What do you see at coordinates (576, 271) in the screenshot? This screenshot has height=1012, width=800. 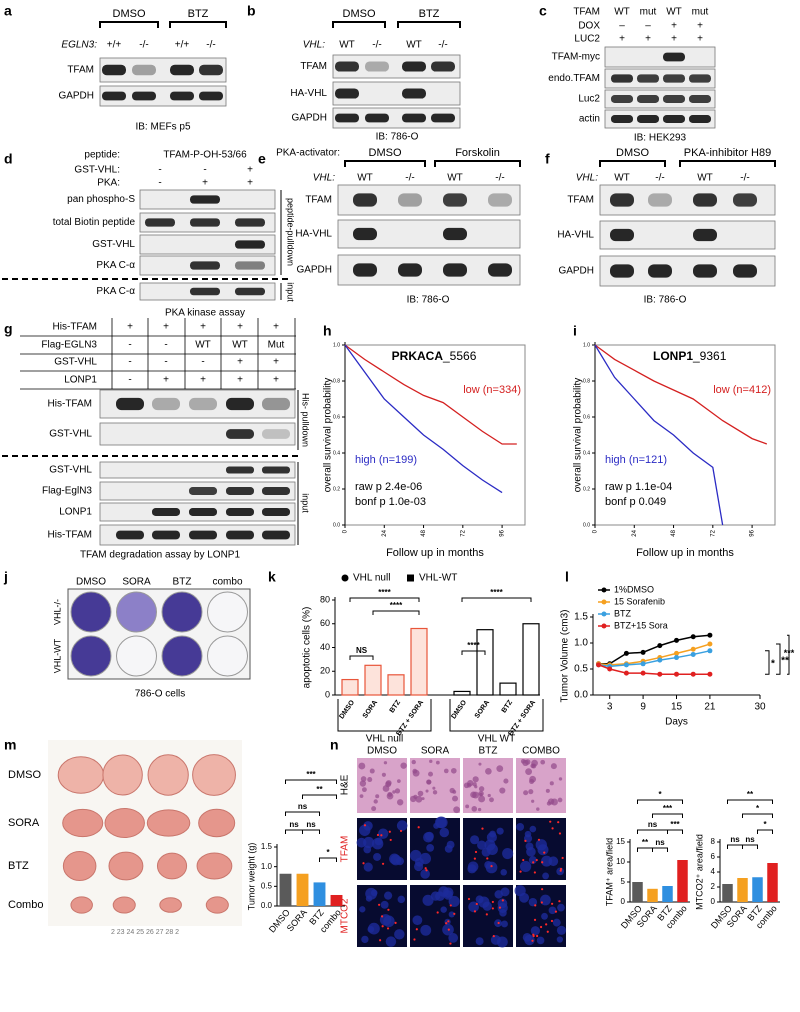 I see `blot-label: GAPDH` at bounding box center [576, 271].